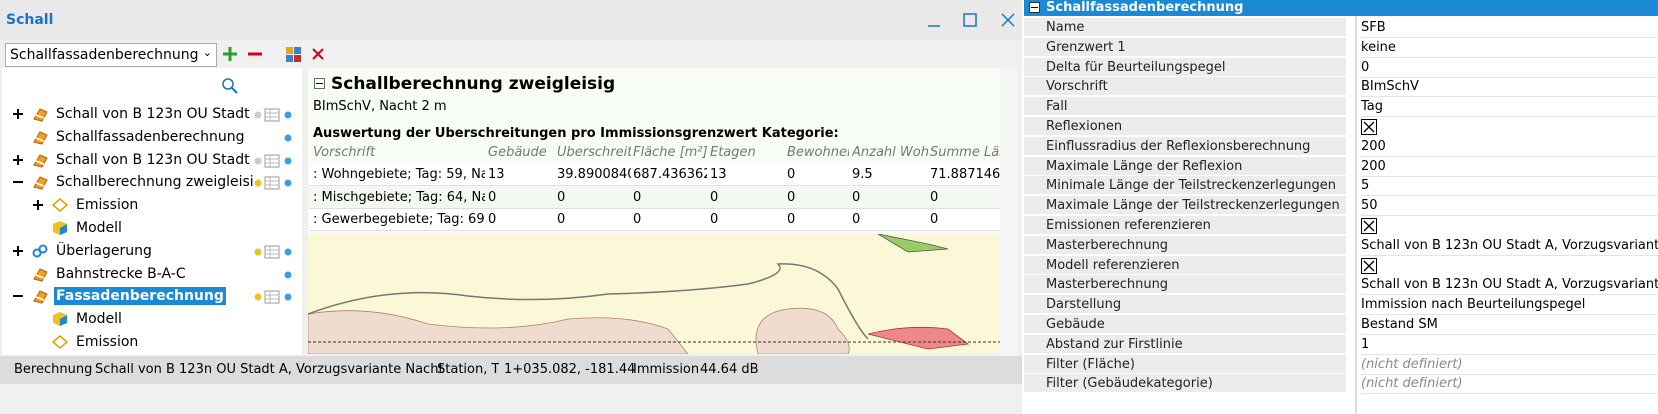 The width and height of the screenshot is (1658, 414). I want to click on column-header: Summe Läst, so click(965, 152).